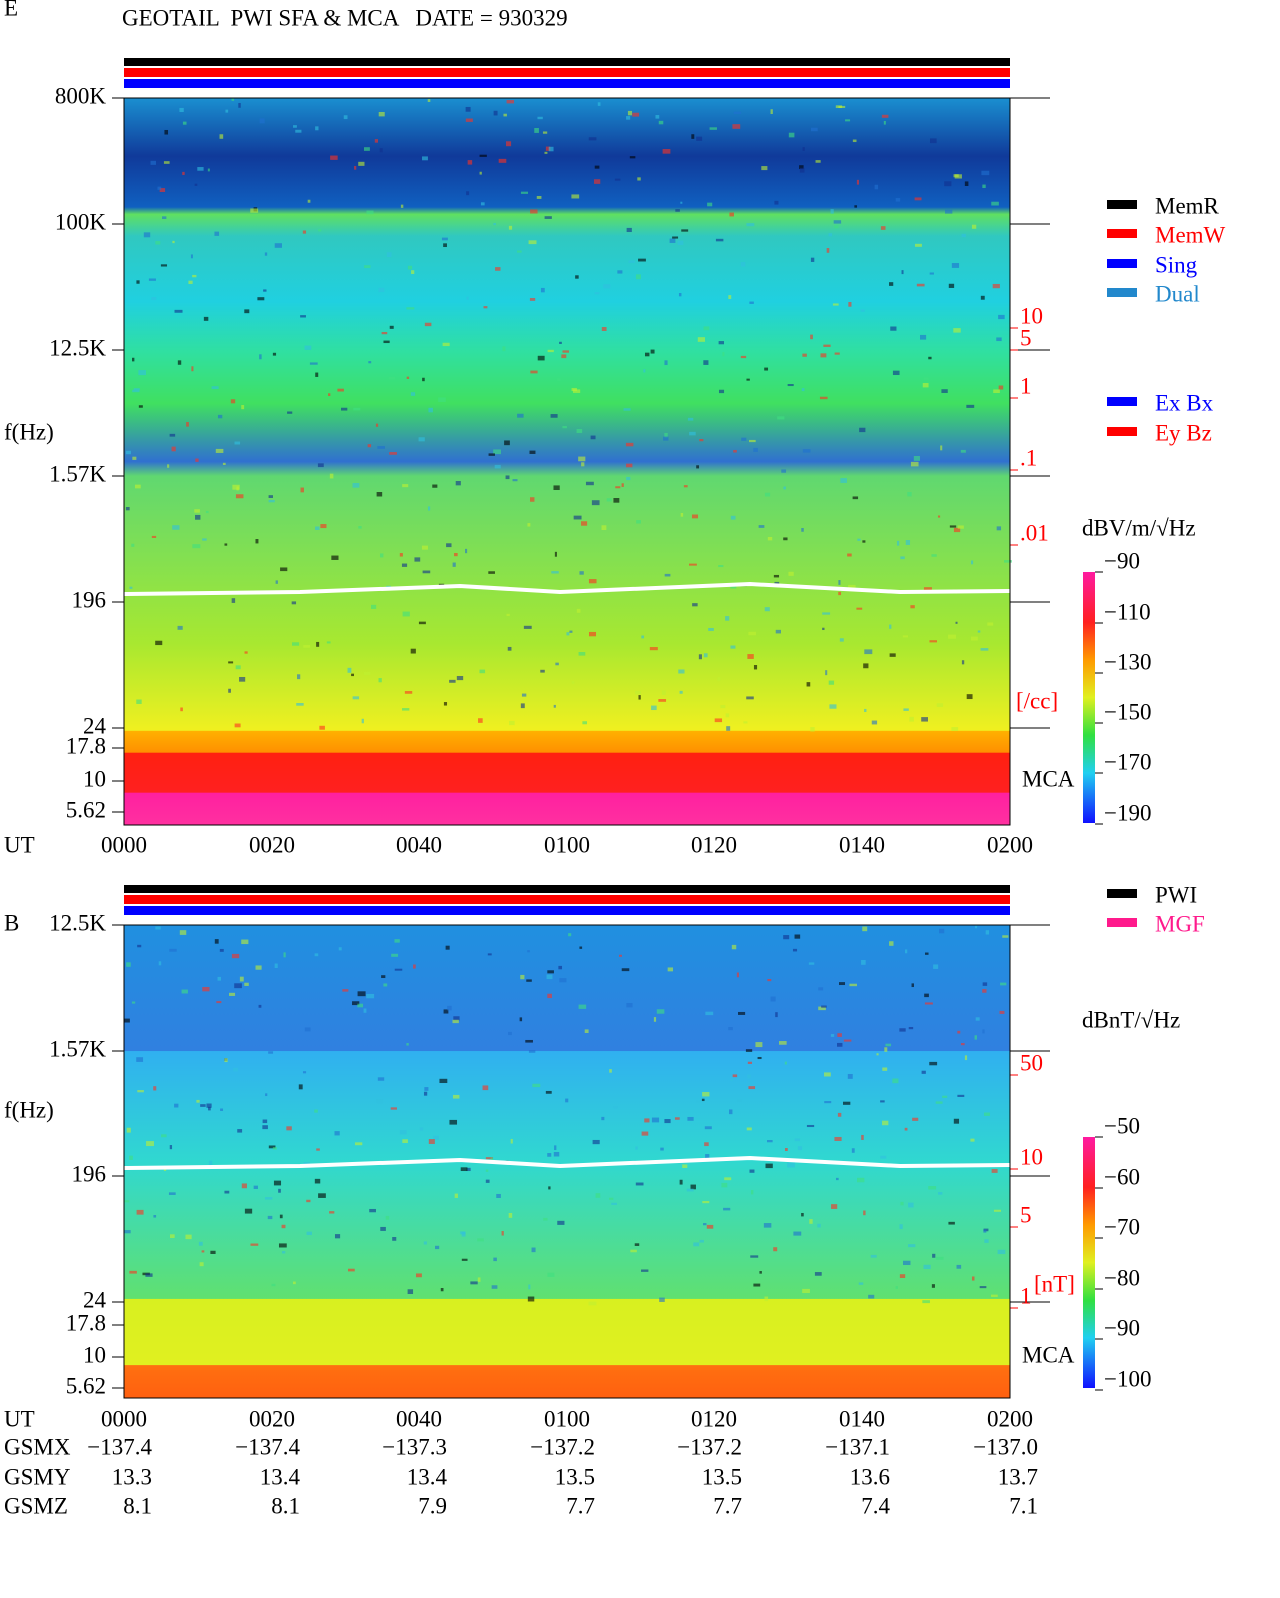 The width and height of the screenshot is (1280, 1598). What do you see at coordinates (86, 1322) in the screenshot?
I see `frequency-label: 17.8` at bounding box center [86, 1322].